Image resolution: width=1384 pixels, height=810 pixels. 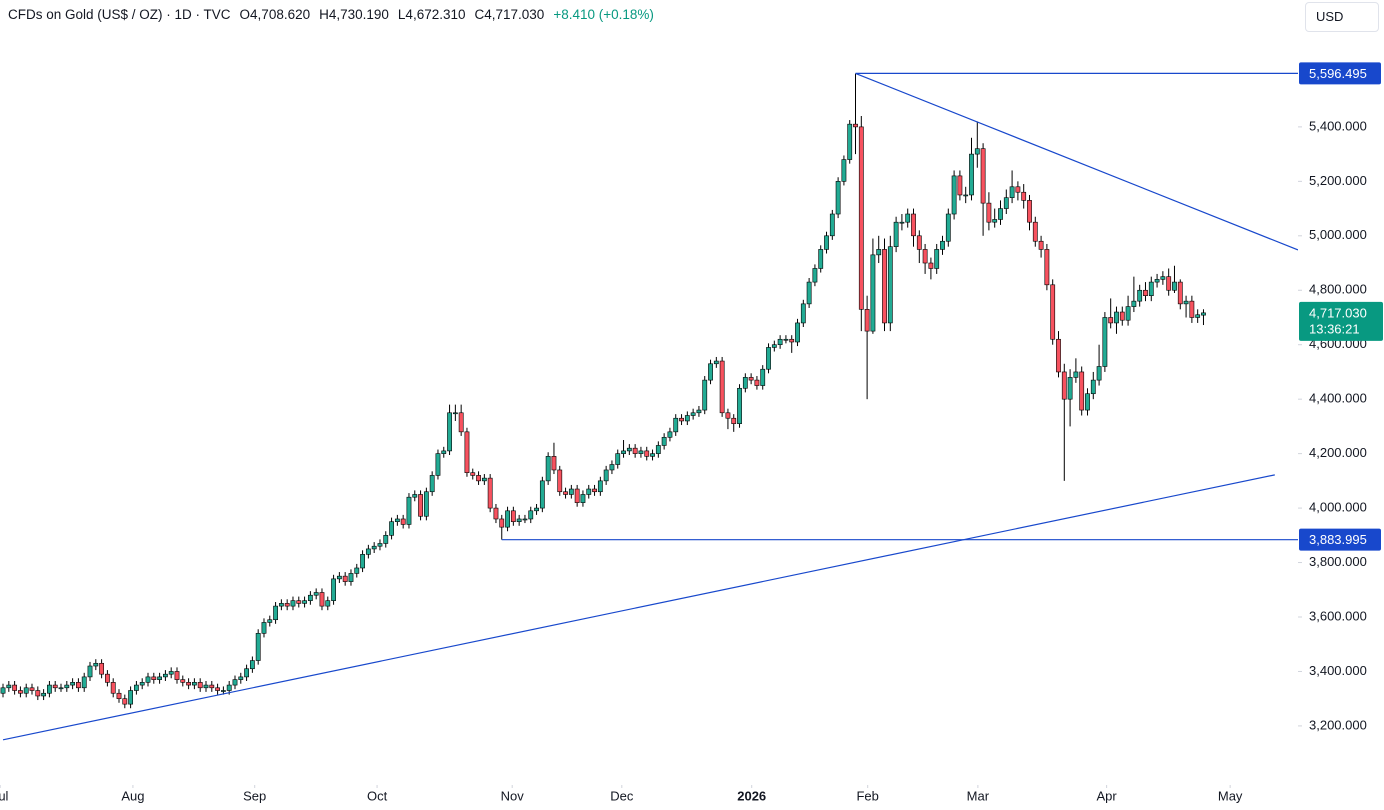 I want to click on x-tick-label: Jul, so click(x=4, y=795).